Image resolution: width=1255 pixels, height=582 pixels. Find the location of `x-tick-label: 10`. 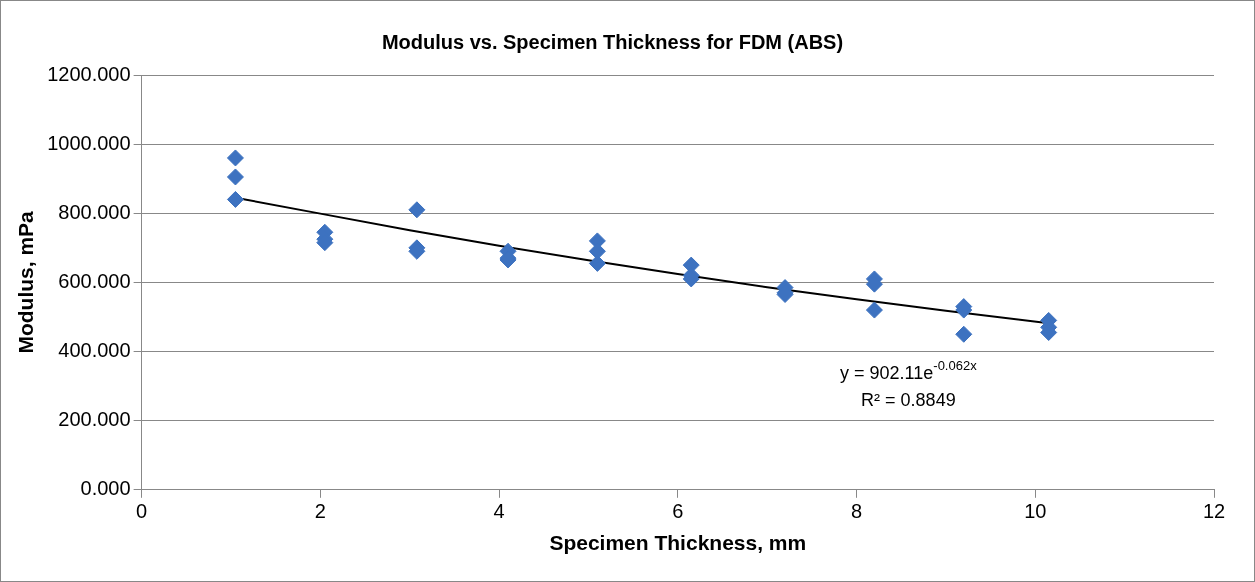

x-tick-label: 10 is located at coordinates (1035, 511).